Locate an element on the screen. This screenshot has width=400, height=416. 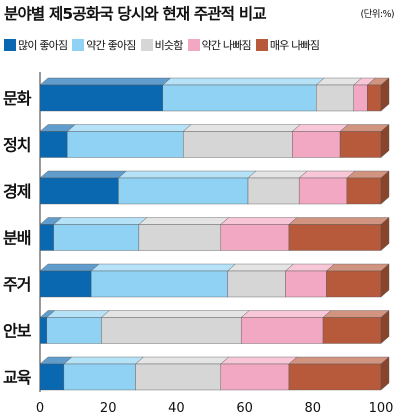
legend-item: 많이 좋아짐 is located at coordinates (36, 45).